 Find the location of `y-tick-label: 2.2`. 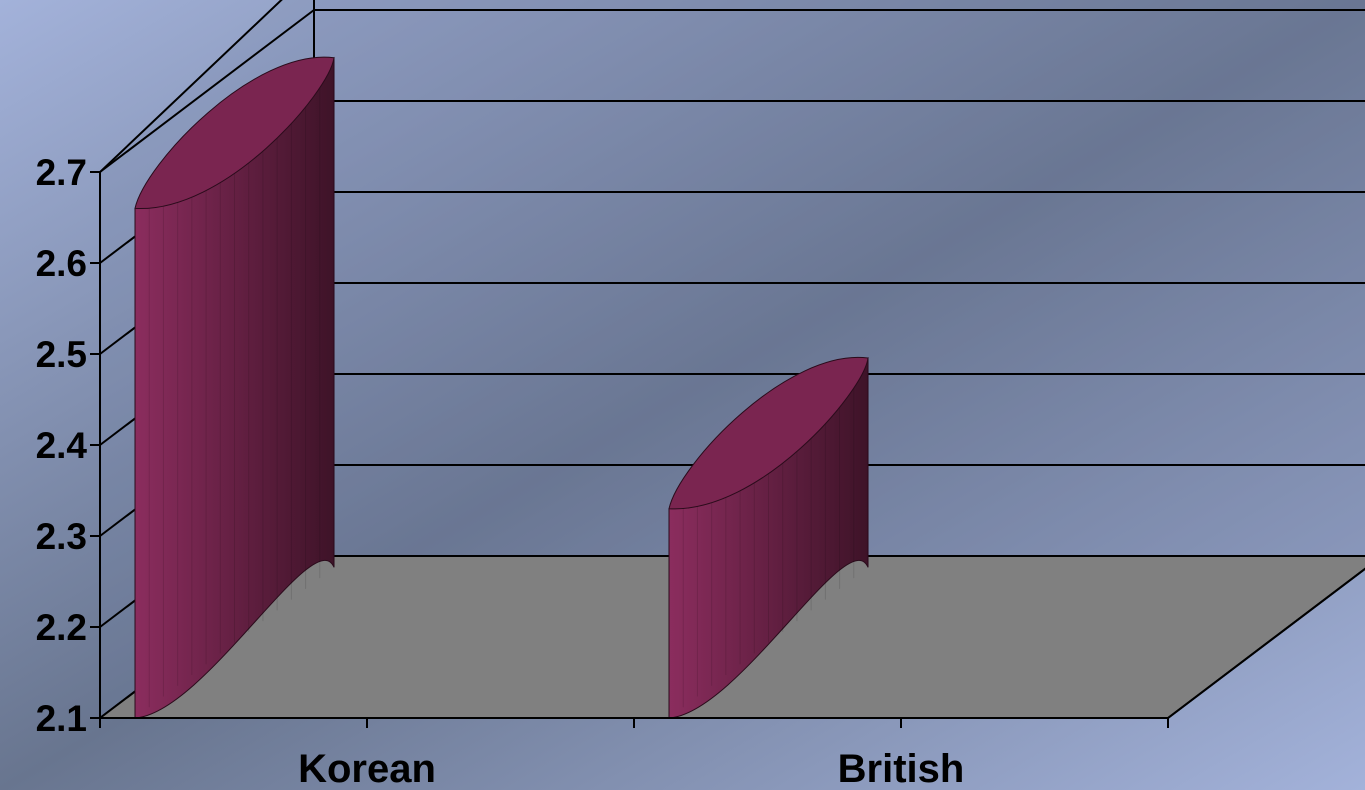

y-tick-label: 2.2 is located at coordinates (61, 627).